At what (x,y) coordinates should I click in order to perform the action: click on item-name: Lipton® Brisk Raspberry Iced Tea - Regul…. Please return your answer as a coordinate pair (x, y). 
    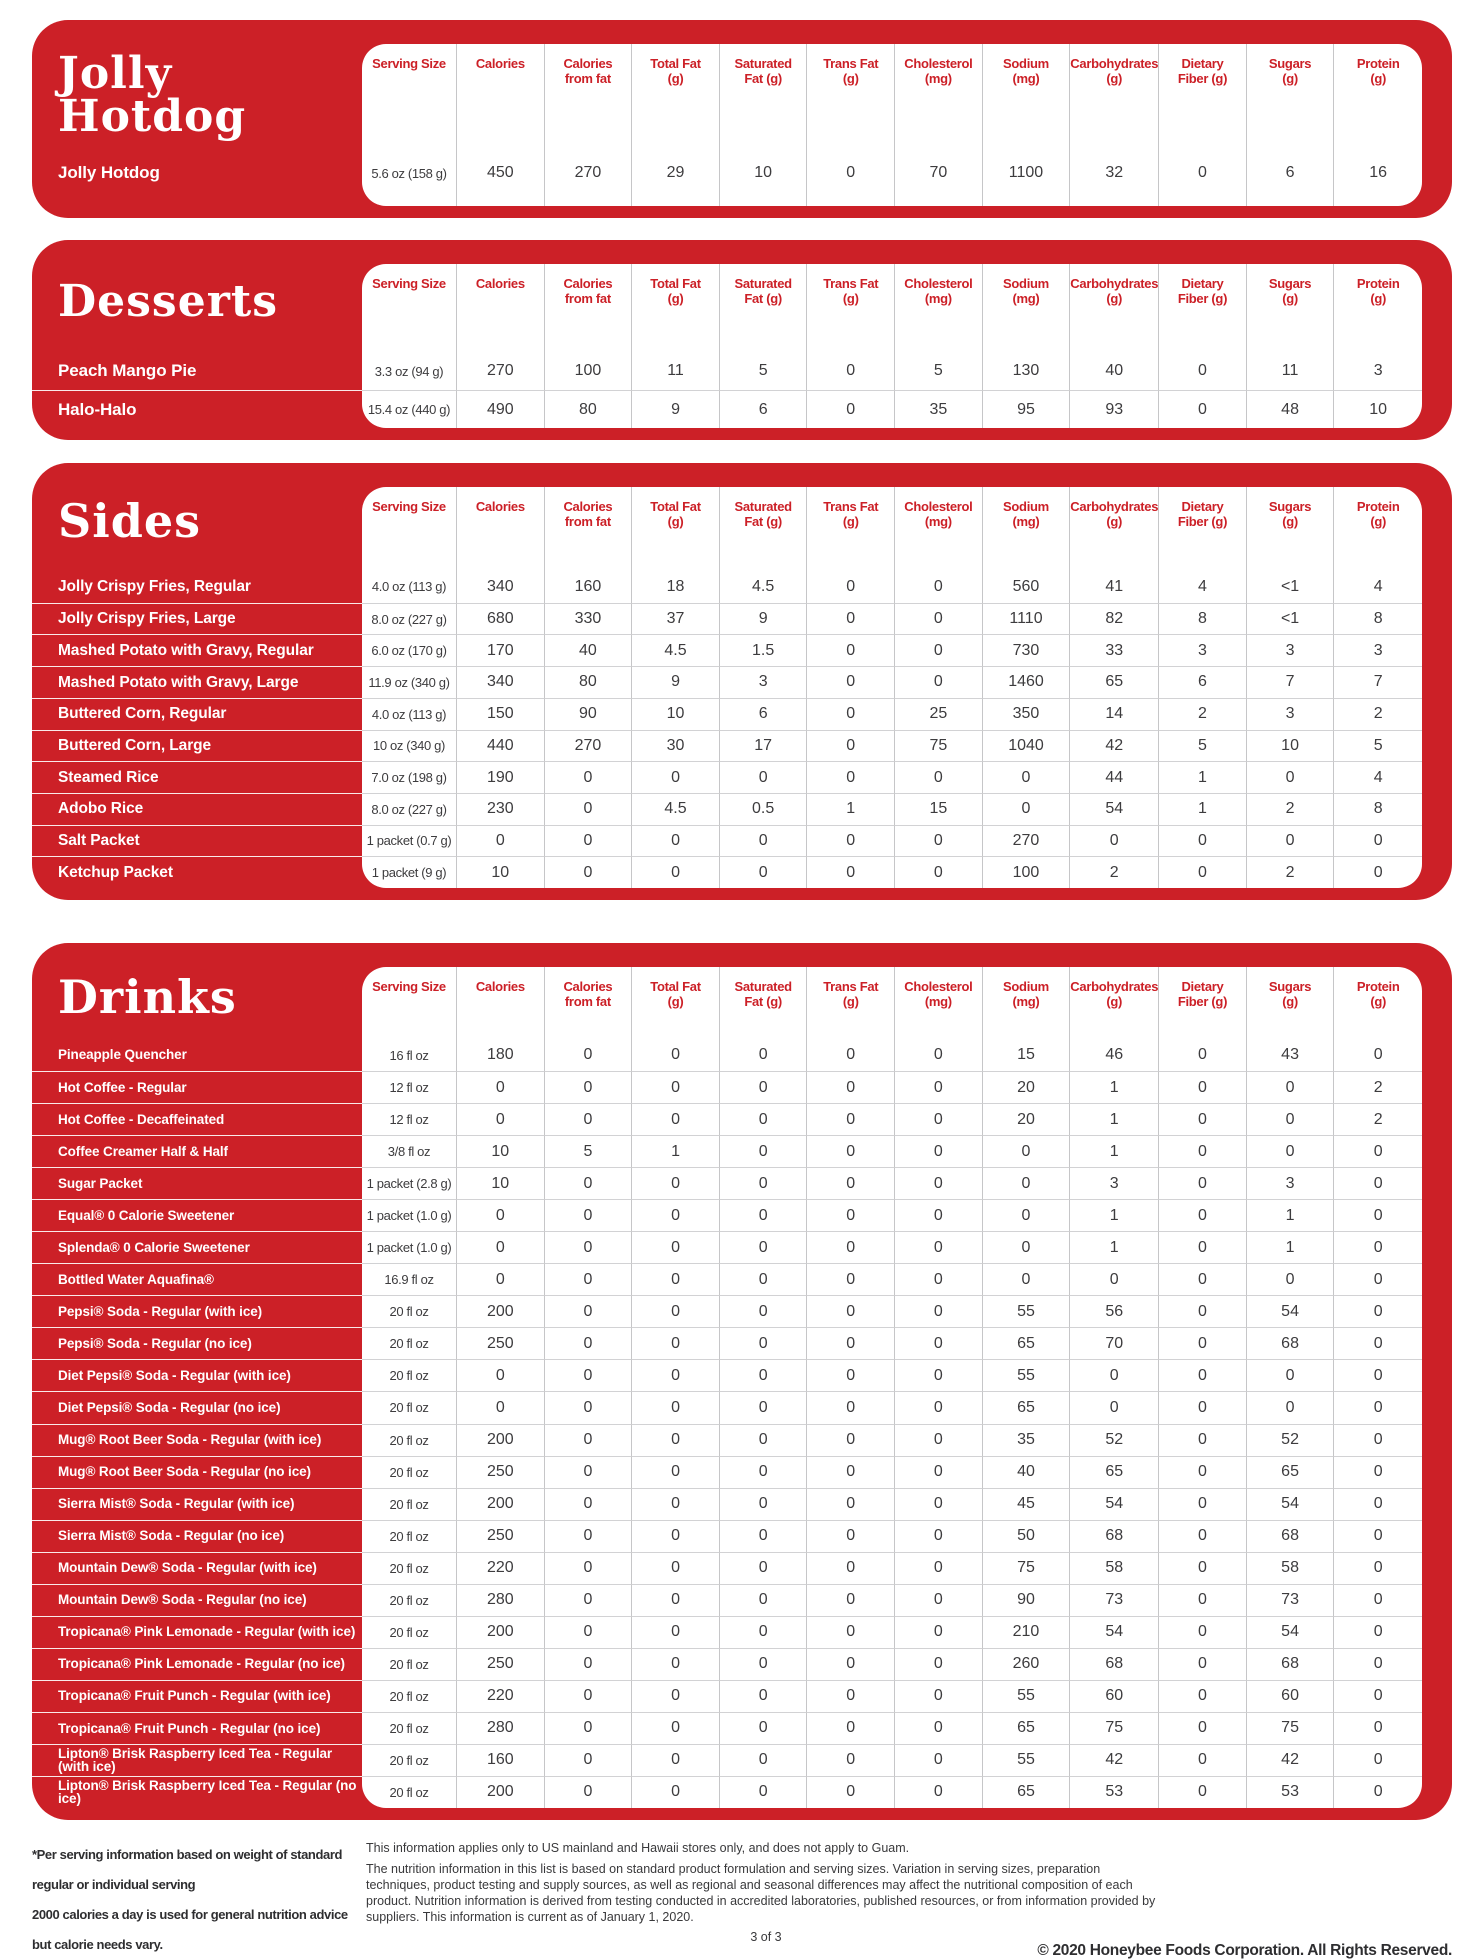
    Looking at the image, I should click on (197, 1759).